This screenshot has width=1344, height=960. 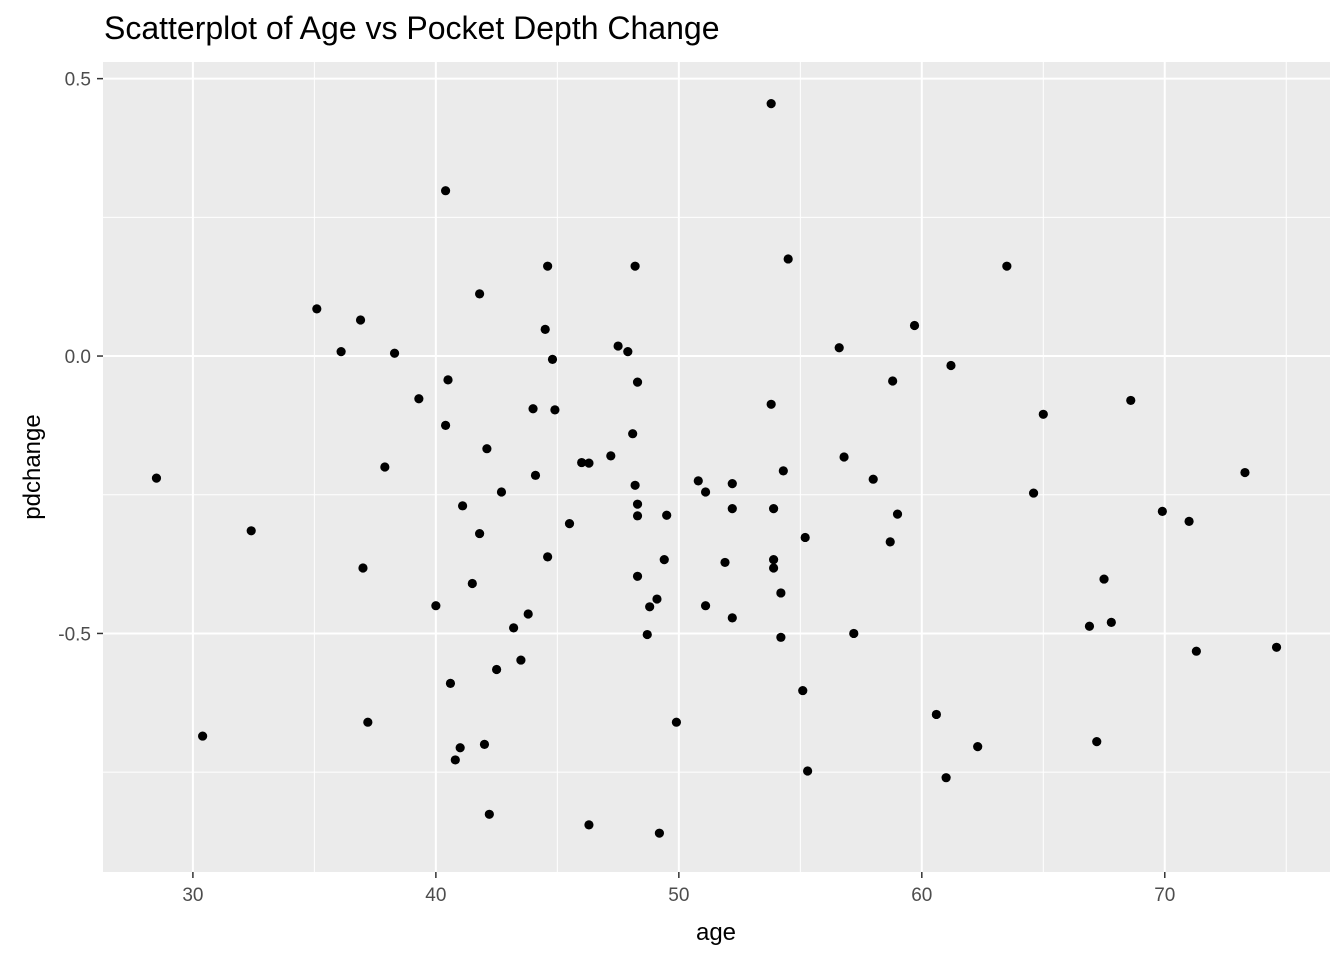 What do you see at coordinates (678, 889) in the screenshot?
I see `x-axis-ticks: 30 40 50 60 70` at bounding box center [678, 889].